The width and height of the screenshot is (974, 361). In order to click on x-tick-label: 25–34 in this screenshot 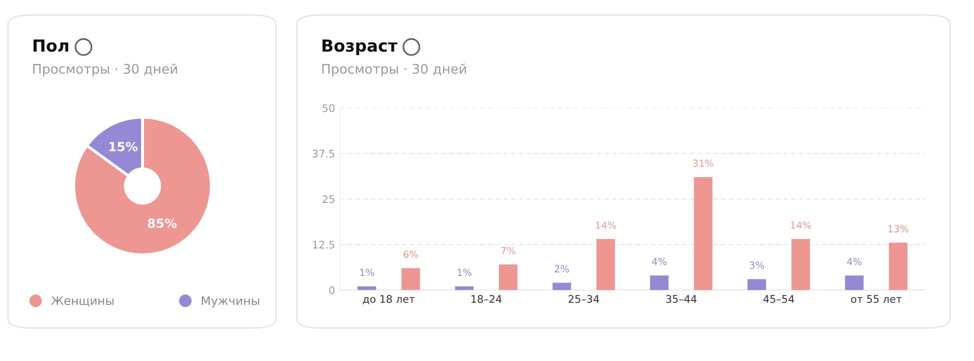, I will do `click(584, 299)`.